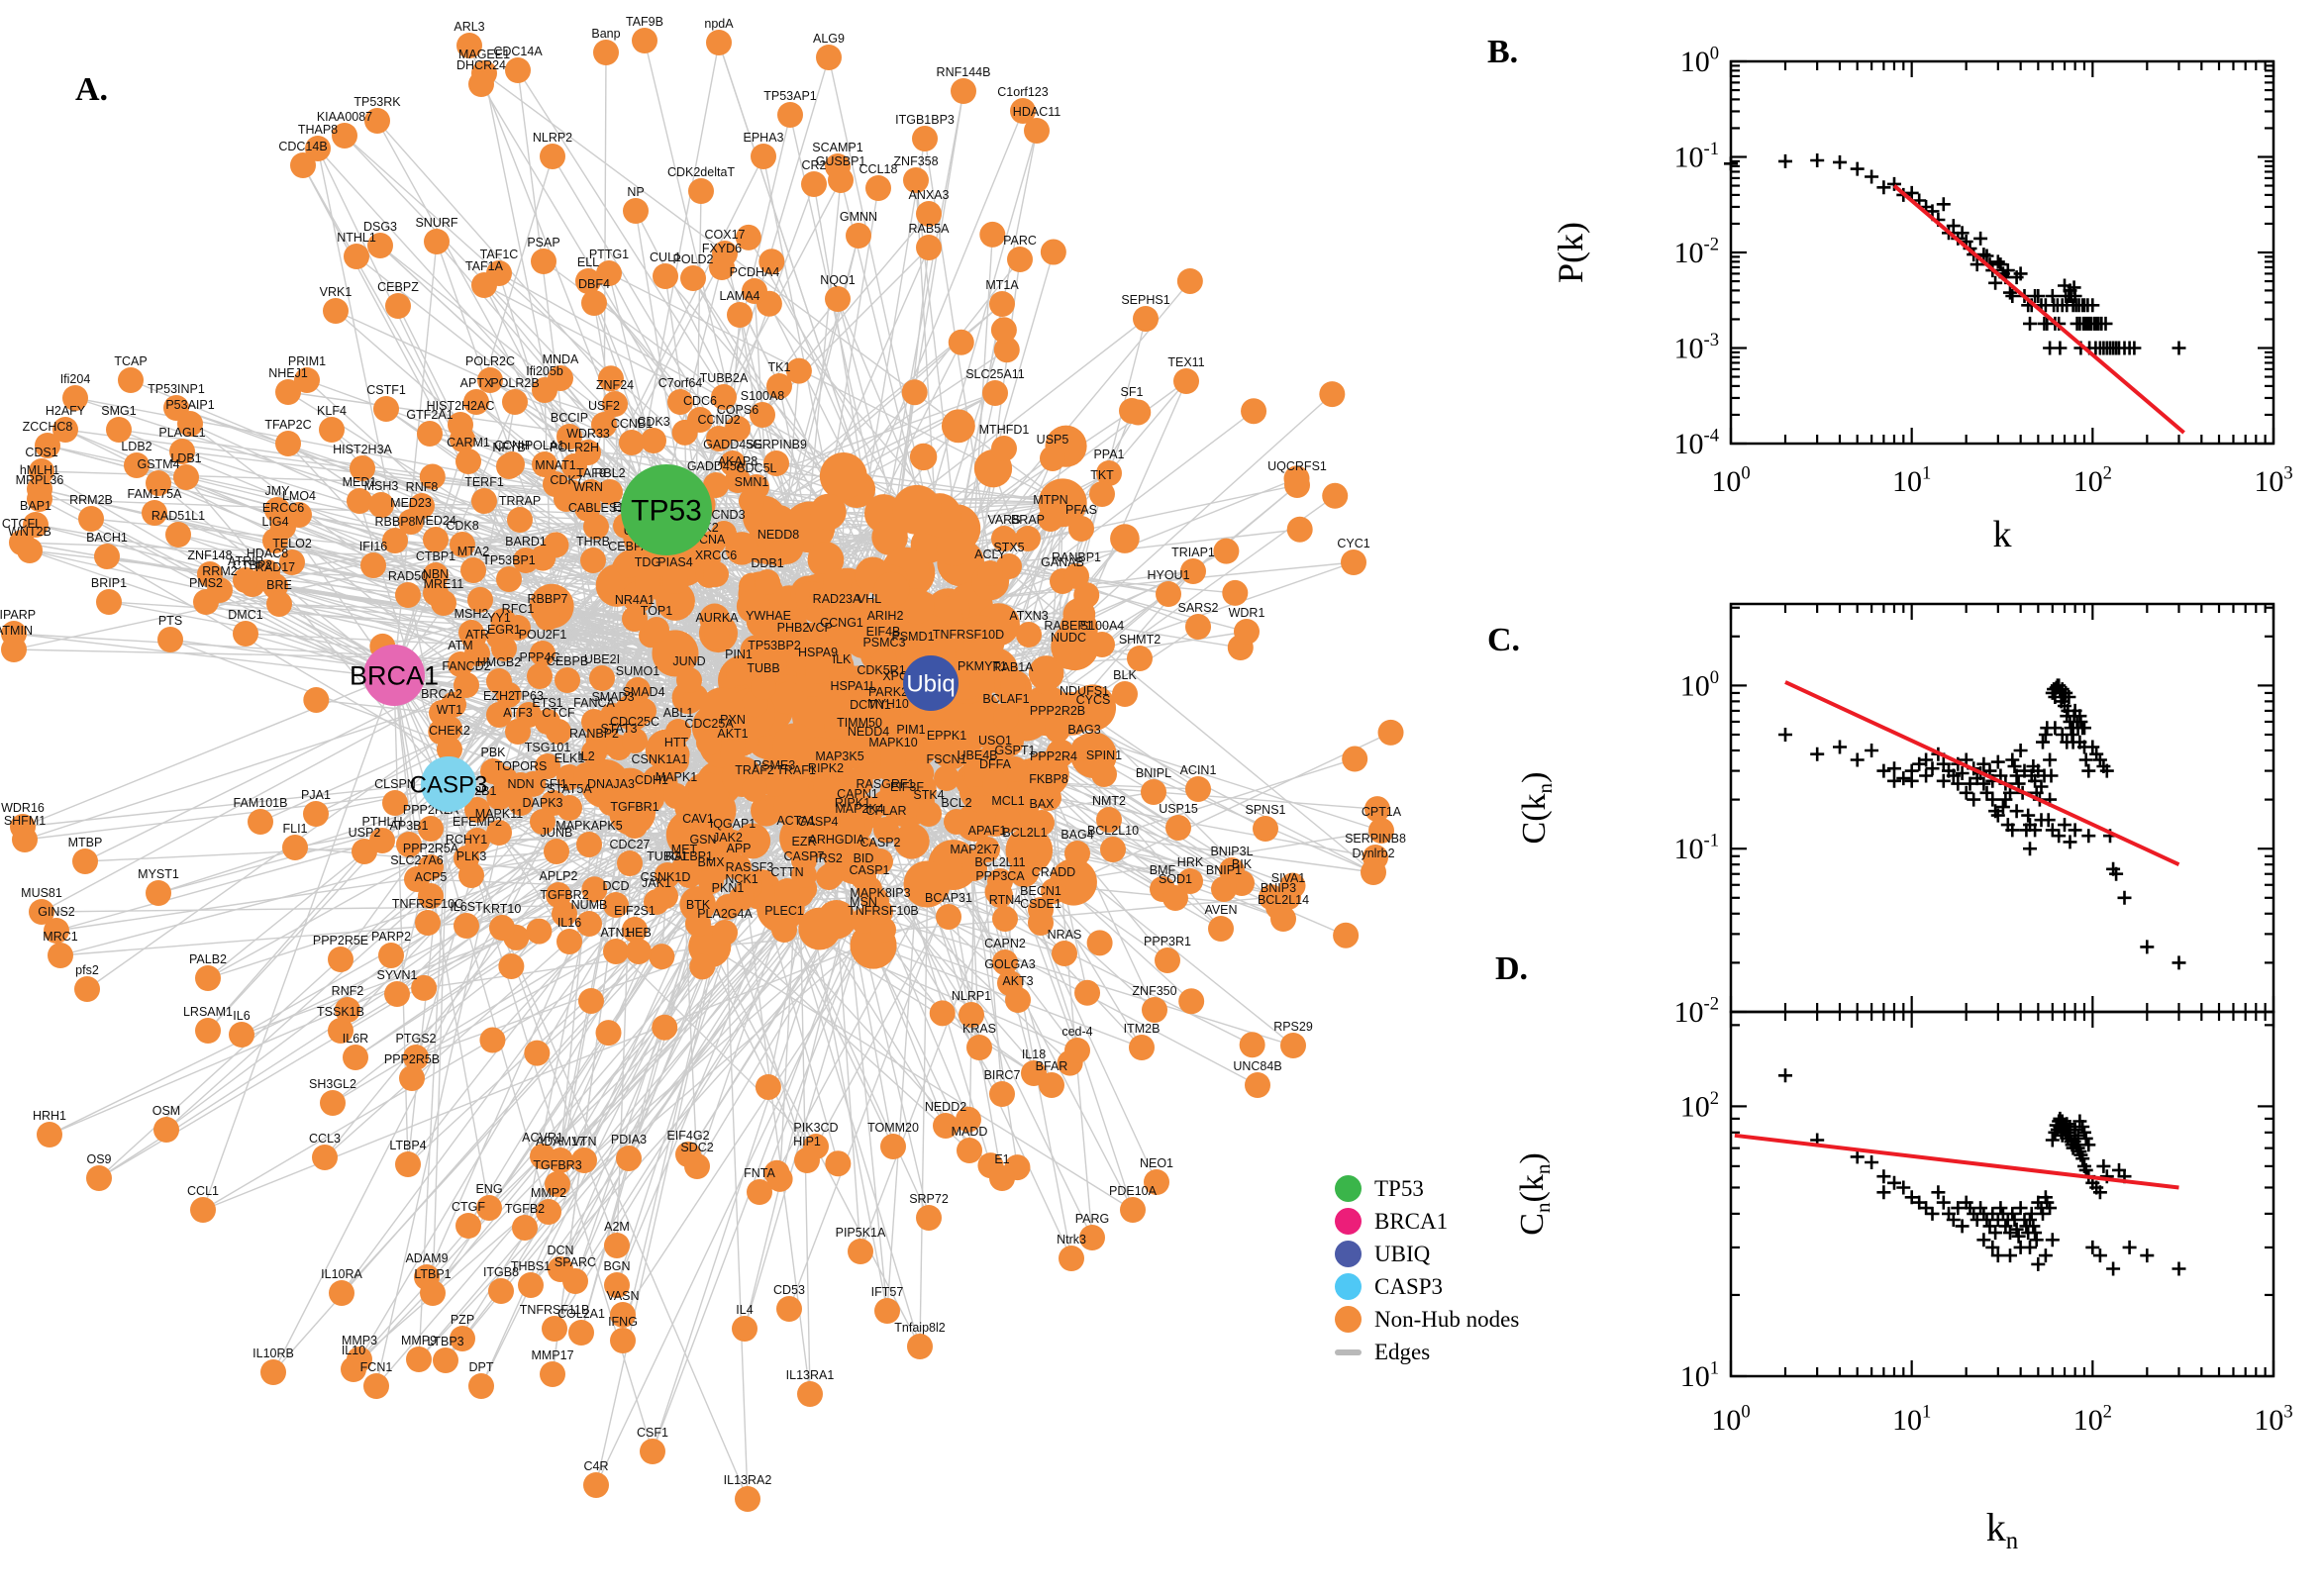 The height and width of the screenshot is (1596, 2323). Describe the element at coordinates (278, 491) in the screenshot. I see `network-node-label: JMY` at that location.